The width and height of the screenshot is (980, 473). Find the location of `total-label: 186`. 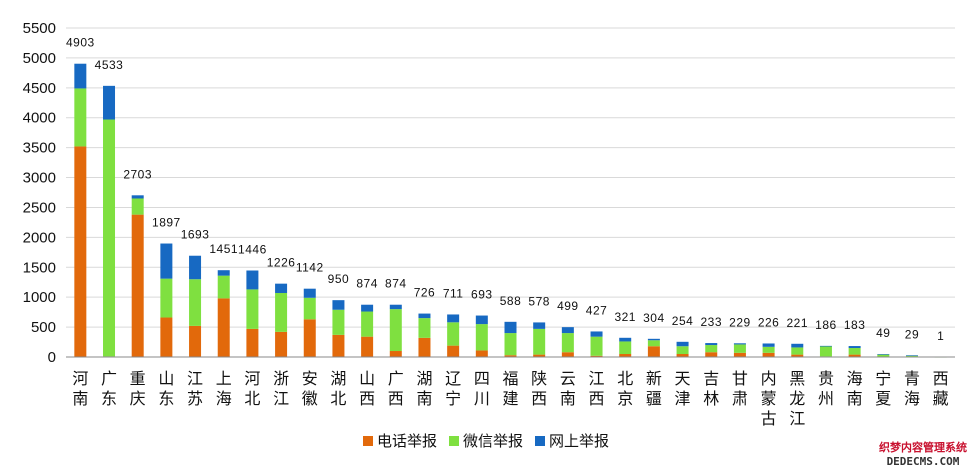

total-label: 186 is located at coordinates (826, 325).